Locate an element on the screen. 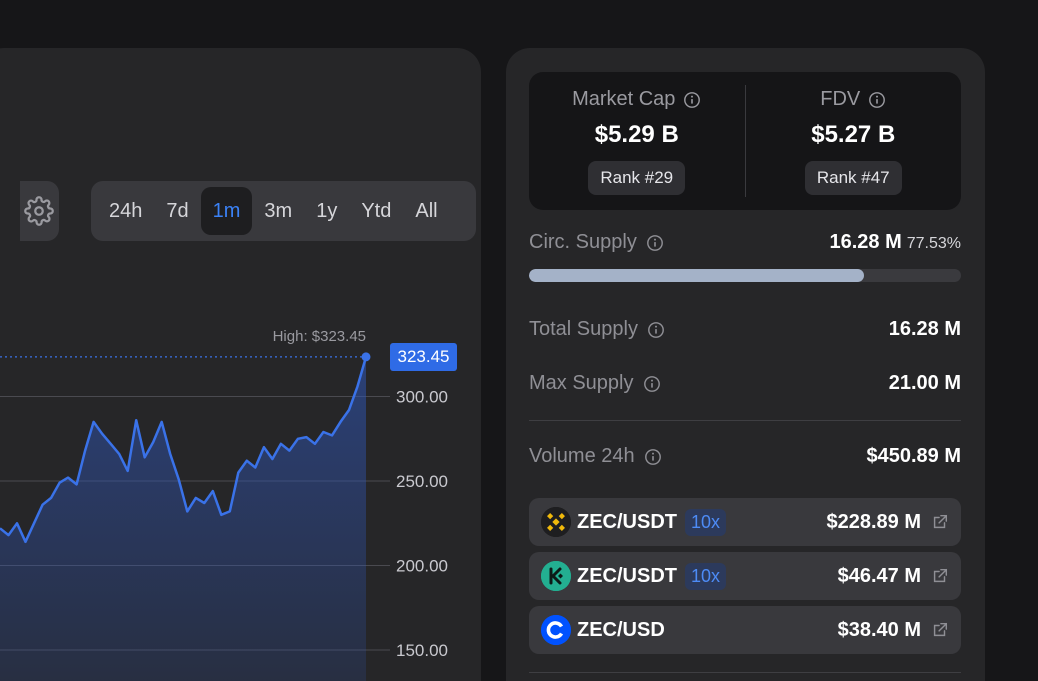 The height and width of the screenshot is (681, 1038). coinbase-icon is located at coordinates (556, 630).